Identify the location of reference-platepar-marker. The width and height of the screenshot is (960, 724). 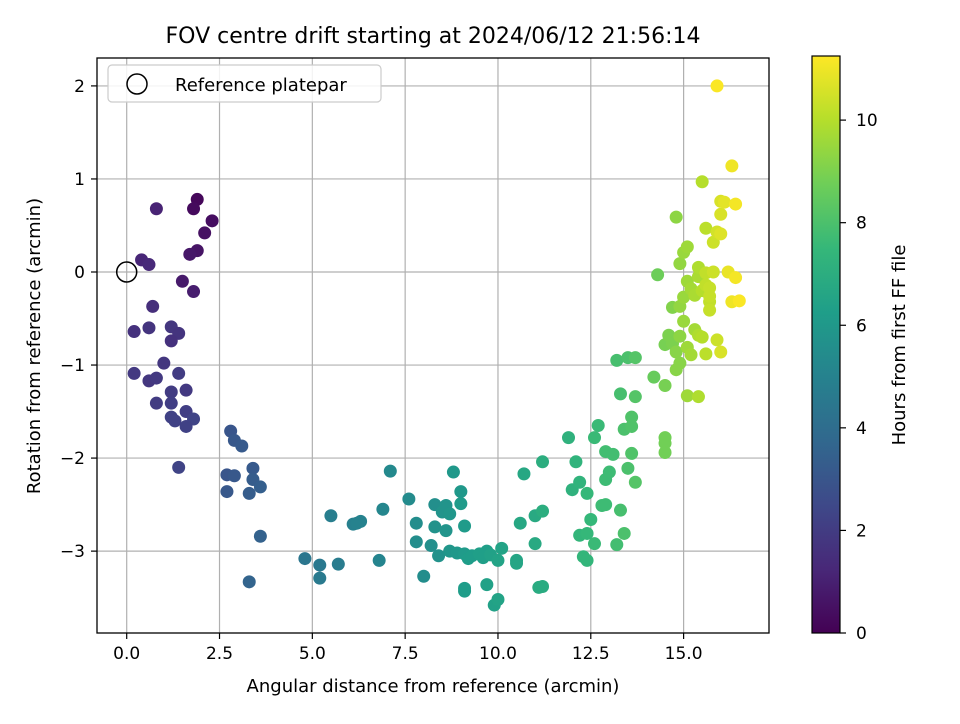
(126, 272).